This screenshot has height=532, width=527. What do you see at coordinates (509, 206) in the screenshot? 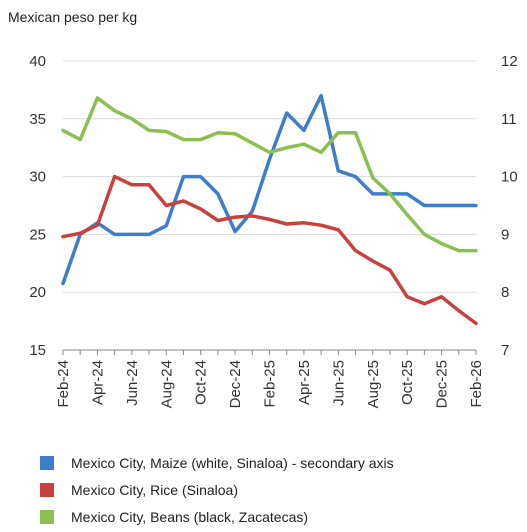
I see `right-axis-ticks: 7 8 9 10 11 12` at bounding box center [509, 206].